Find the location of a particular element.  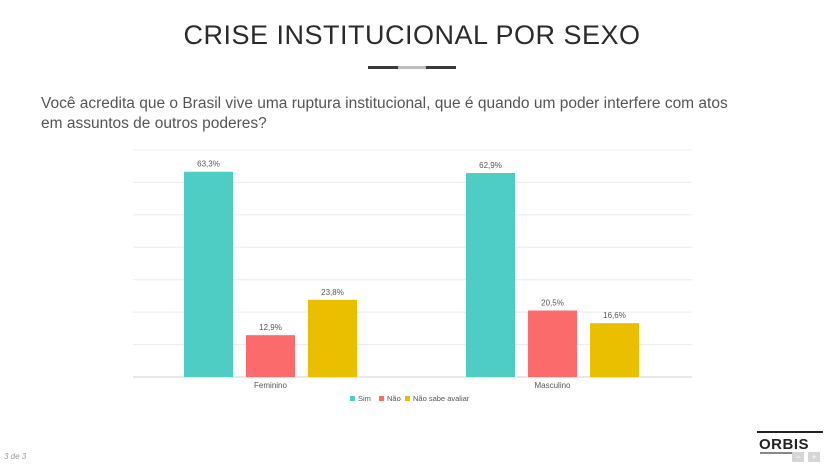

logo-text: ORBIS is located at coordinates (784, 444).